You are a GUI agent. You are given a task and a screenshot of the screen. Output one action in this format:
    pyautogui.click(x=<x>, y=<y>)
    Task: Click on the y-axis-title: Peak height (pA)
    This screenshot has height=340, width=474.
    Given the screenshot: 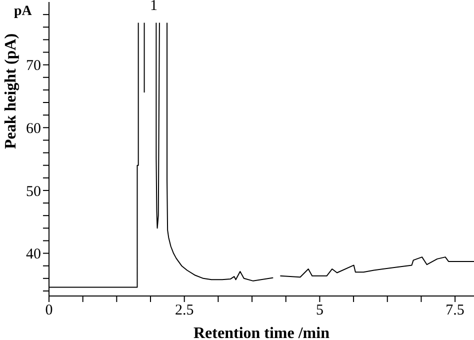 What is the action you would take?
    pyautogui.click(x=11, y=91)
    